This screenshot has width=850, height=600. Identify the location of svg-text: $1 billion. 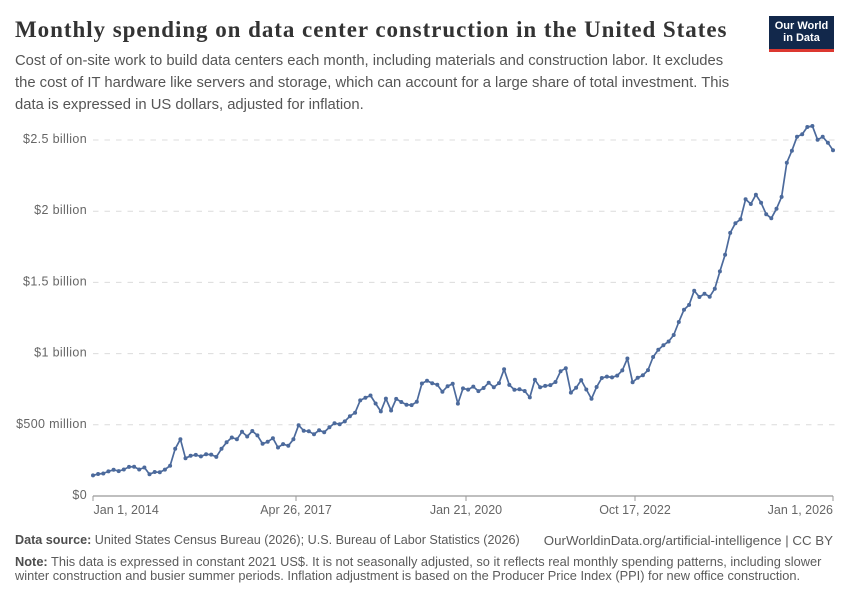
(60, 353).